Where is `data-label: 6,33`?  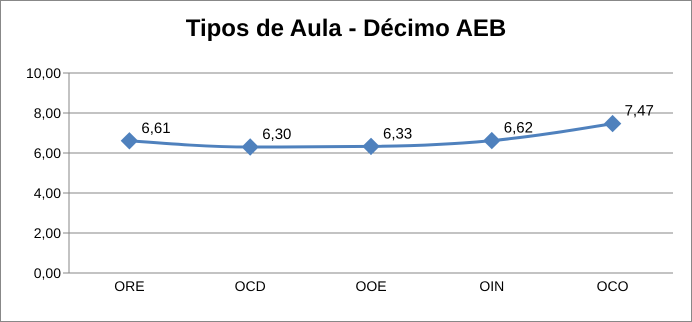
data-label: 6,33 is located at coordinates (397, 133).